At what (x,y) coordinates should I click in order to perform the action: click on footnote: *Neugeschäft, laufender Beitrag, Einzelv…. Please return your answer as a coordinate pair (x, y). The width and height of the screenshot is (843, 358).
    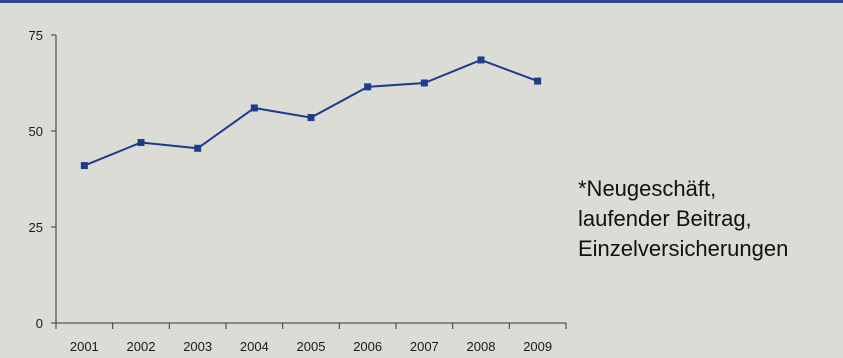
    Looking at the image, I should click on (683, 219).